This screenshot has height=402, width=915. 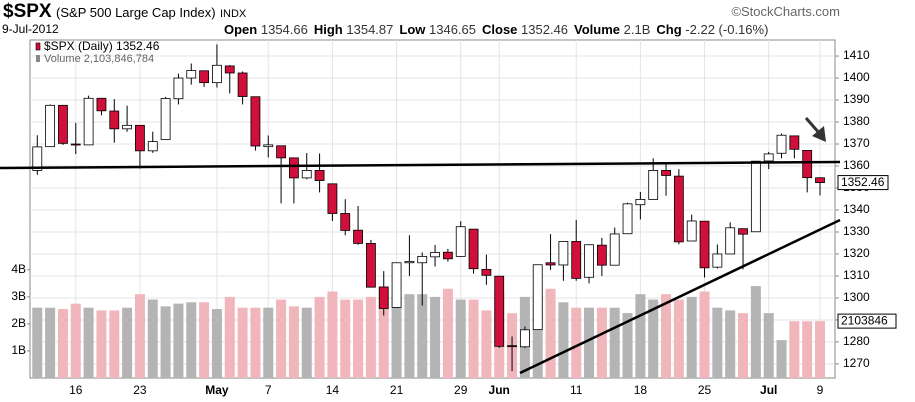 What do you see at coordinates (397, 390) in the screenshot?
I see `x-tick-label: 21` at bounding box center [397, 390].